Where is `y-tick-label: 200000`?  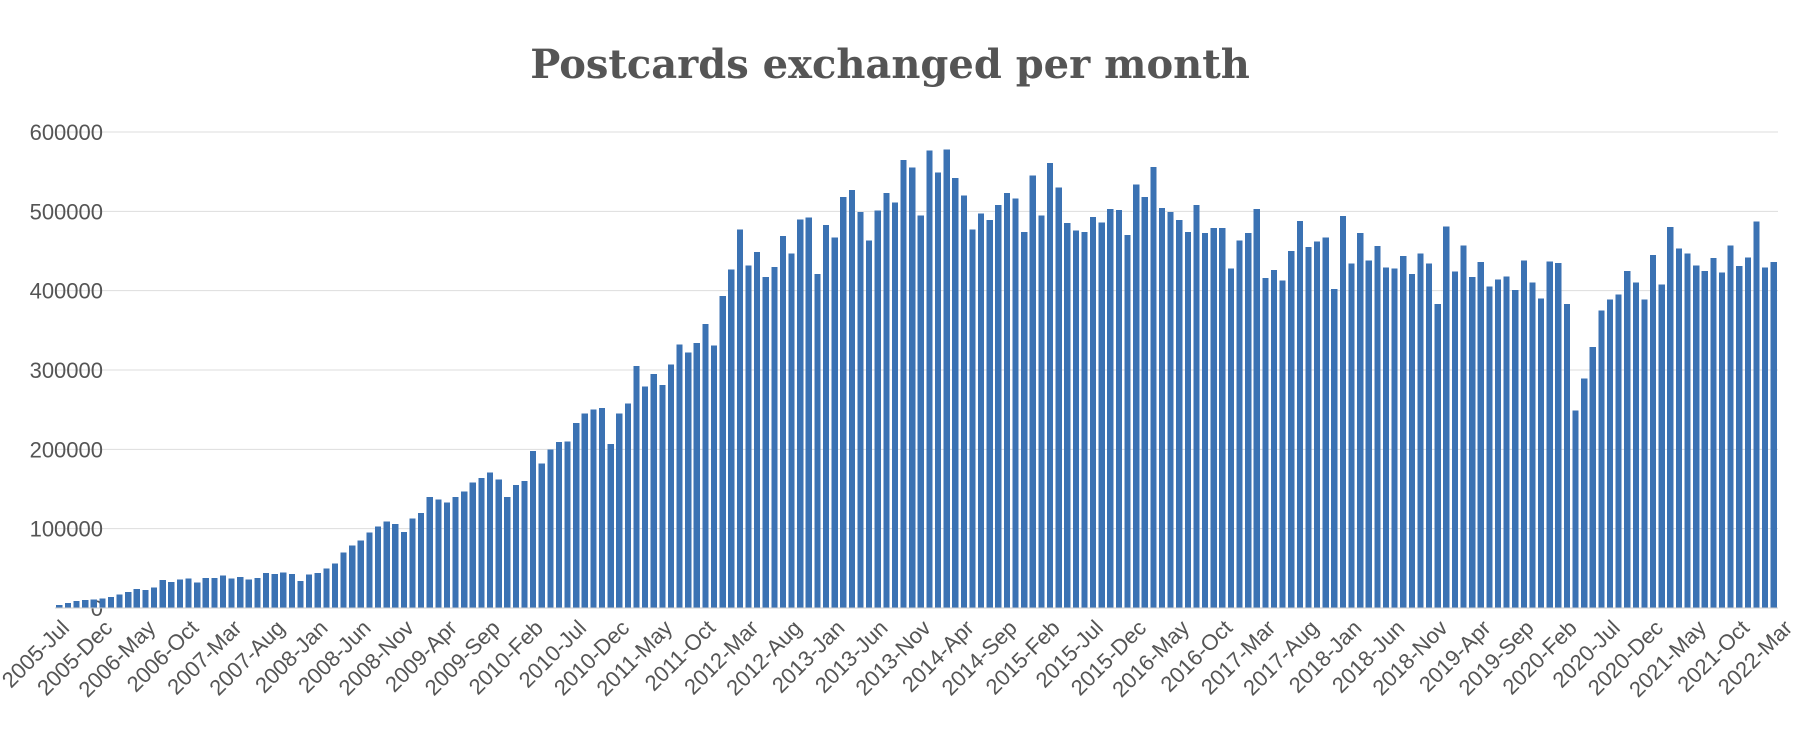
y-tick-label: 200000 is located at coordinates (66, 449).